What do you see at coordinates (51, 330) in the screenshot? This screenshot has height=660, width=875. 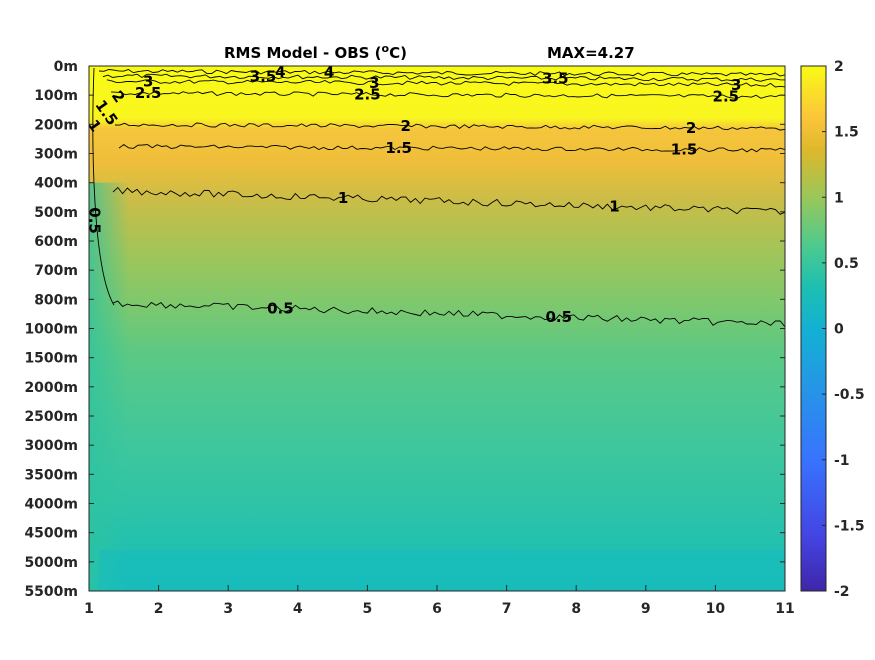 I see `y-tick-label: 1000m` at bounding box center [51, 330].